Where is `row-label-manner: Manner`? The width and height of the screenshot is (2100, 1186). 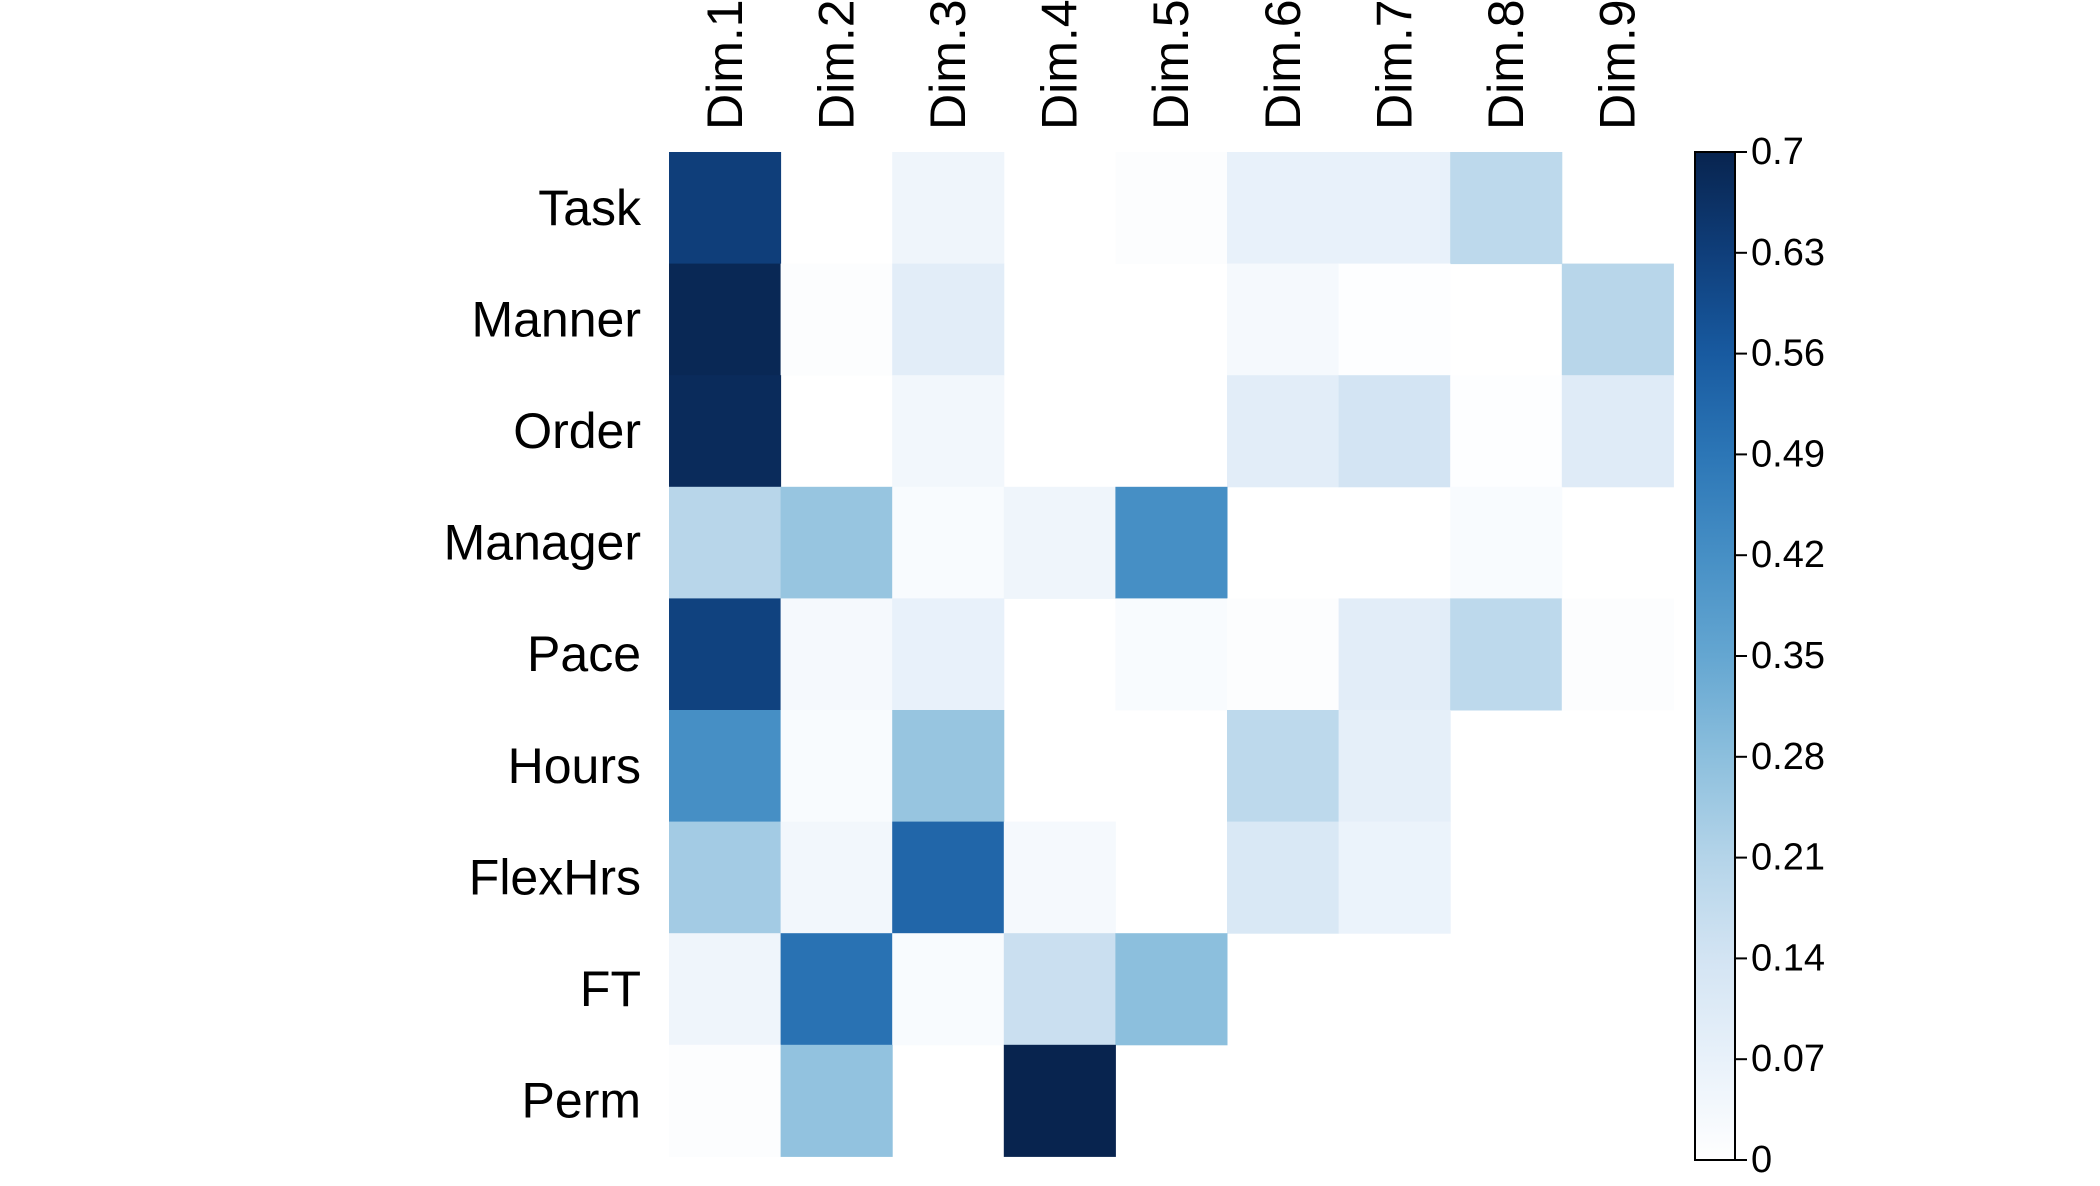 row-label-manner: Manner is located at coordinates (556, 319).